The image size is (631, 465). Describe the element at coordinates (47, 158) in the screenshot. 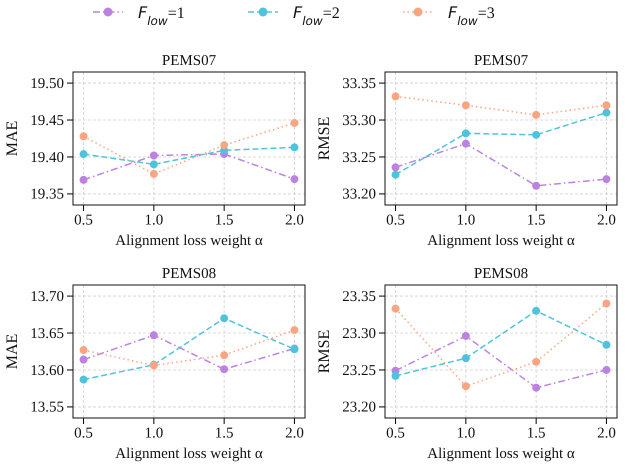

I see `y-tick-label: 19.40` at that location.